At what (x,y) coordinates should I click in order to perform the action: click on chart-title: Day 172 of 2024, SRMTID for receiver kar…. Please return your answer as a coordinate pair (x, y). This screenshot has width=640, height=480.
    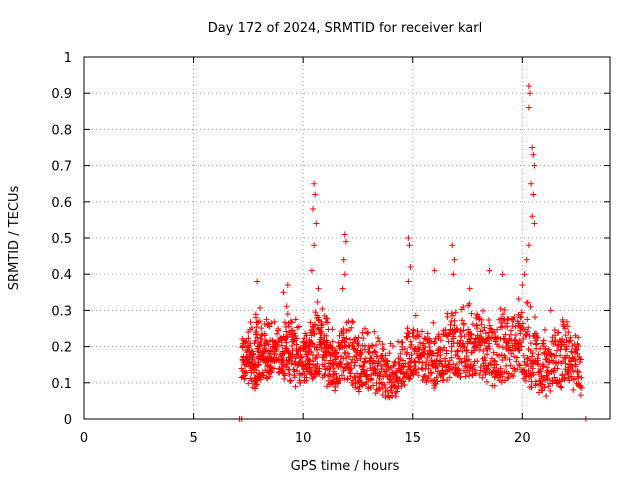
    Looking at the image, I should click on (345, 28).